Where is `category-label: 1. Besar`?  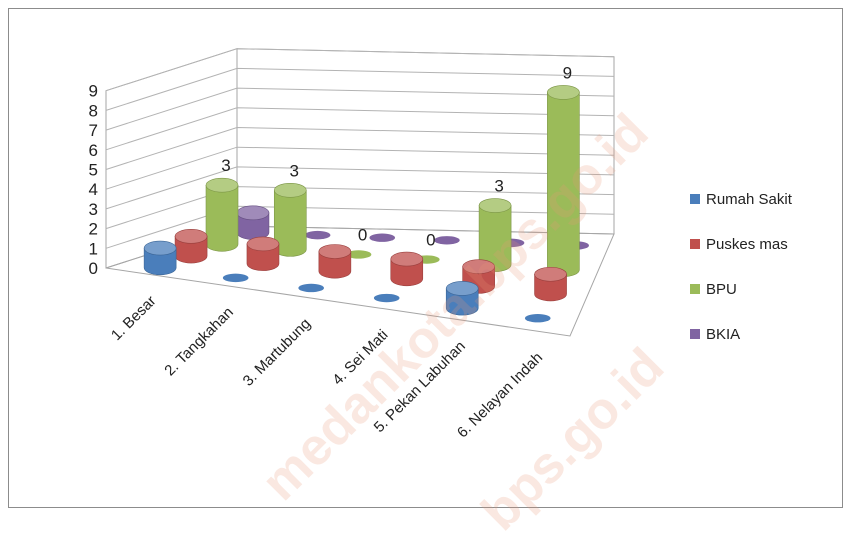
category-label: 1. Besar is located at coordinates (134, 318).